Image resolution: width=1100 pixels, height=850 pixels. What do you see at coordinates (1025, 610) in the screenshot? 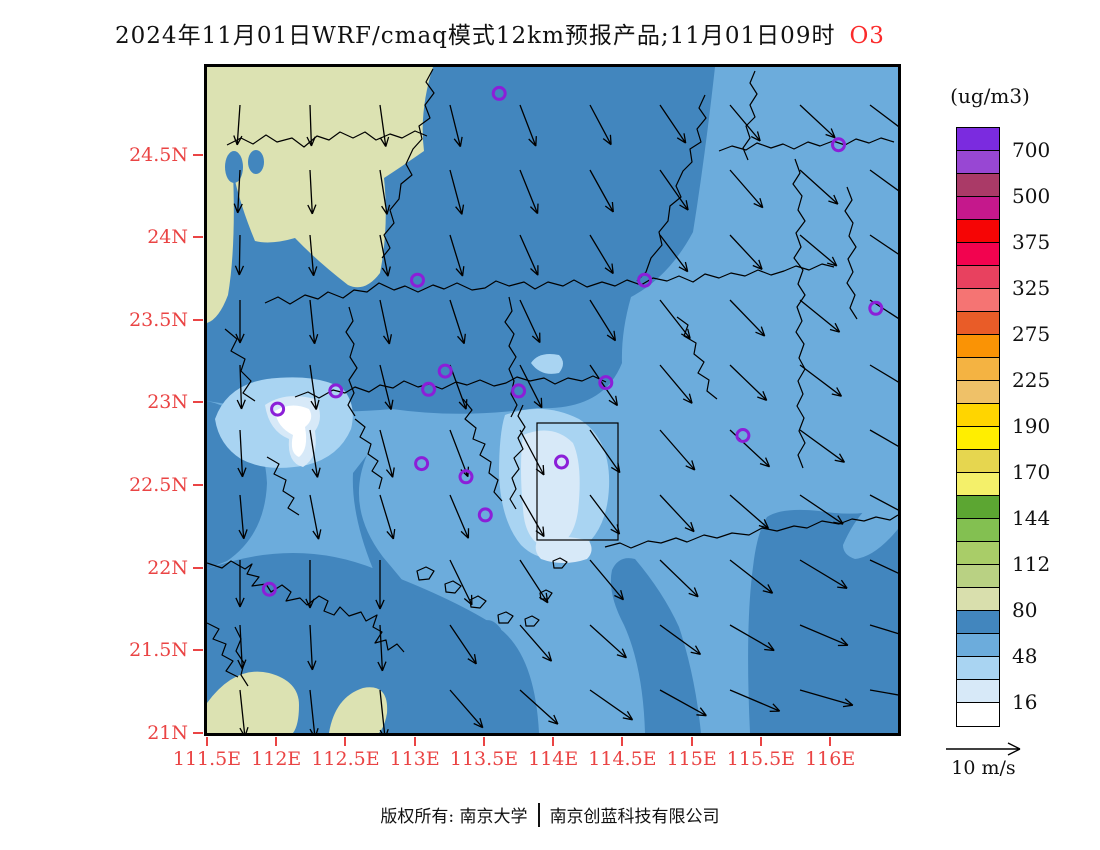
I see `colorbar-tick-label: 80` at bounding box center [1025, 610].